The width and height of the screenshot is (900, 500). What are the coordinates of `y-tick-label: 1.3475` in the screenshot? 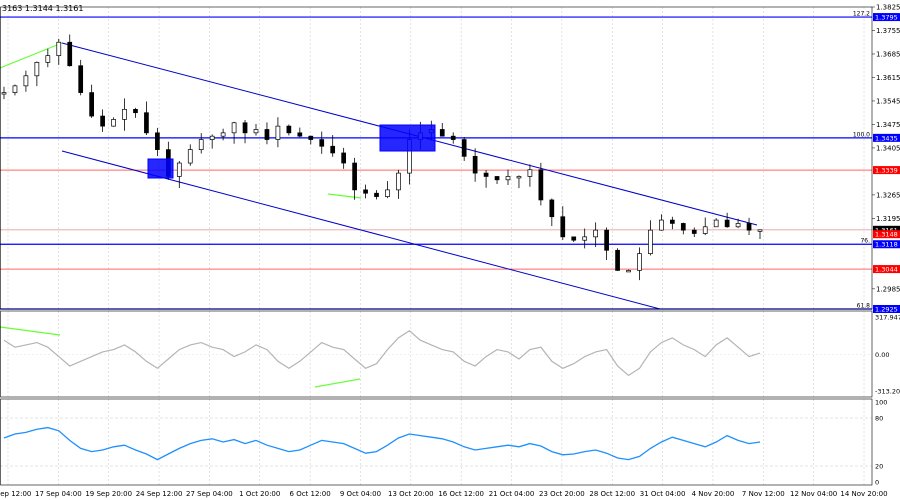 It's located at (888, 125).